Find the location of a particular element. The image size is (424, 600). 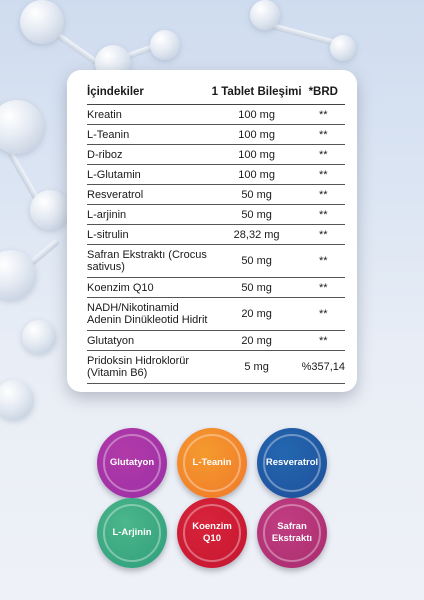

table-row: D-riboz 100 mg ** is located at coordinates (216, 154).